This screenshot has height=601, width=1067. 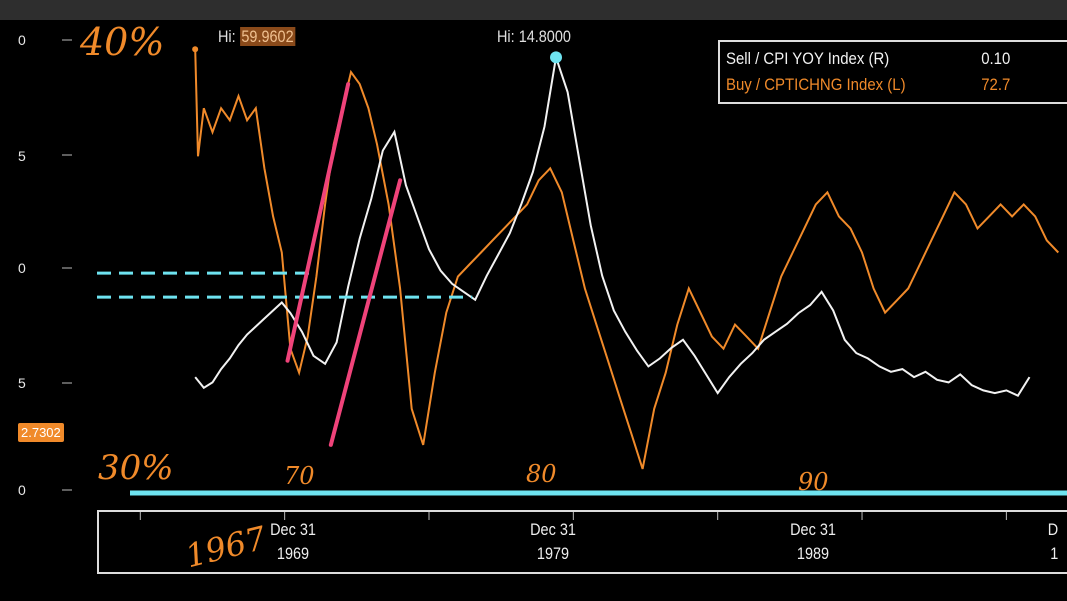 What do you see at coordinates (553, 553) in the screenshot?
I see `x-tick-line2: 1979` at bounding box center [553, 553].